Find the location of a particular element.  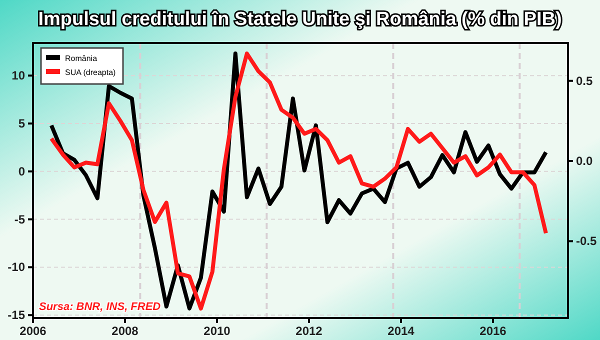

annotation: Sursa: BNR, INS, FRED is located at coordinates (100, 307).